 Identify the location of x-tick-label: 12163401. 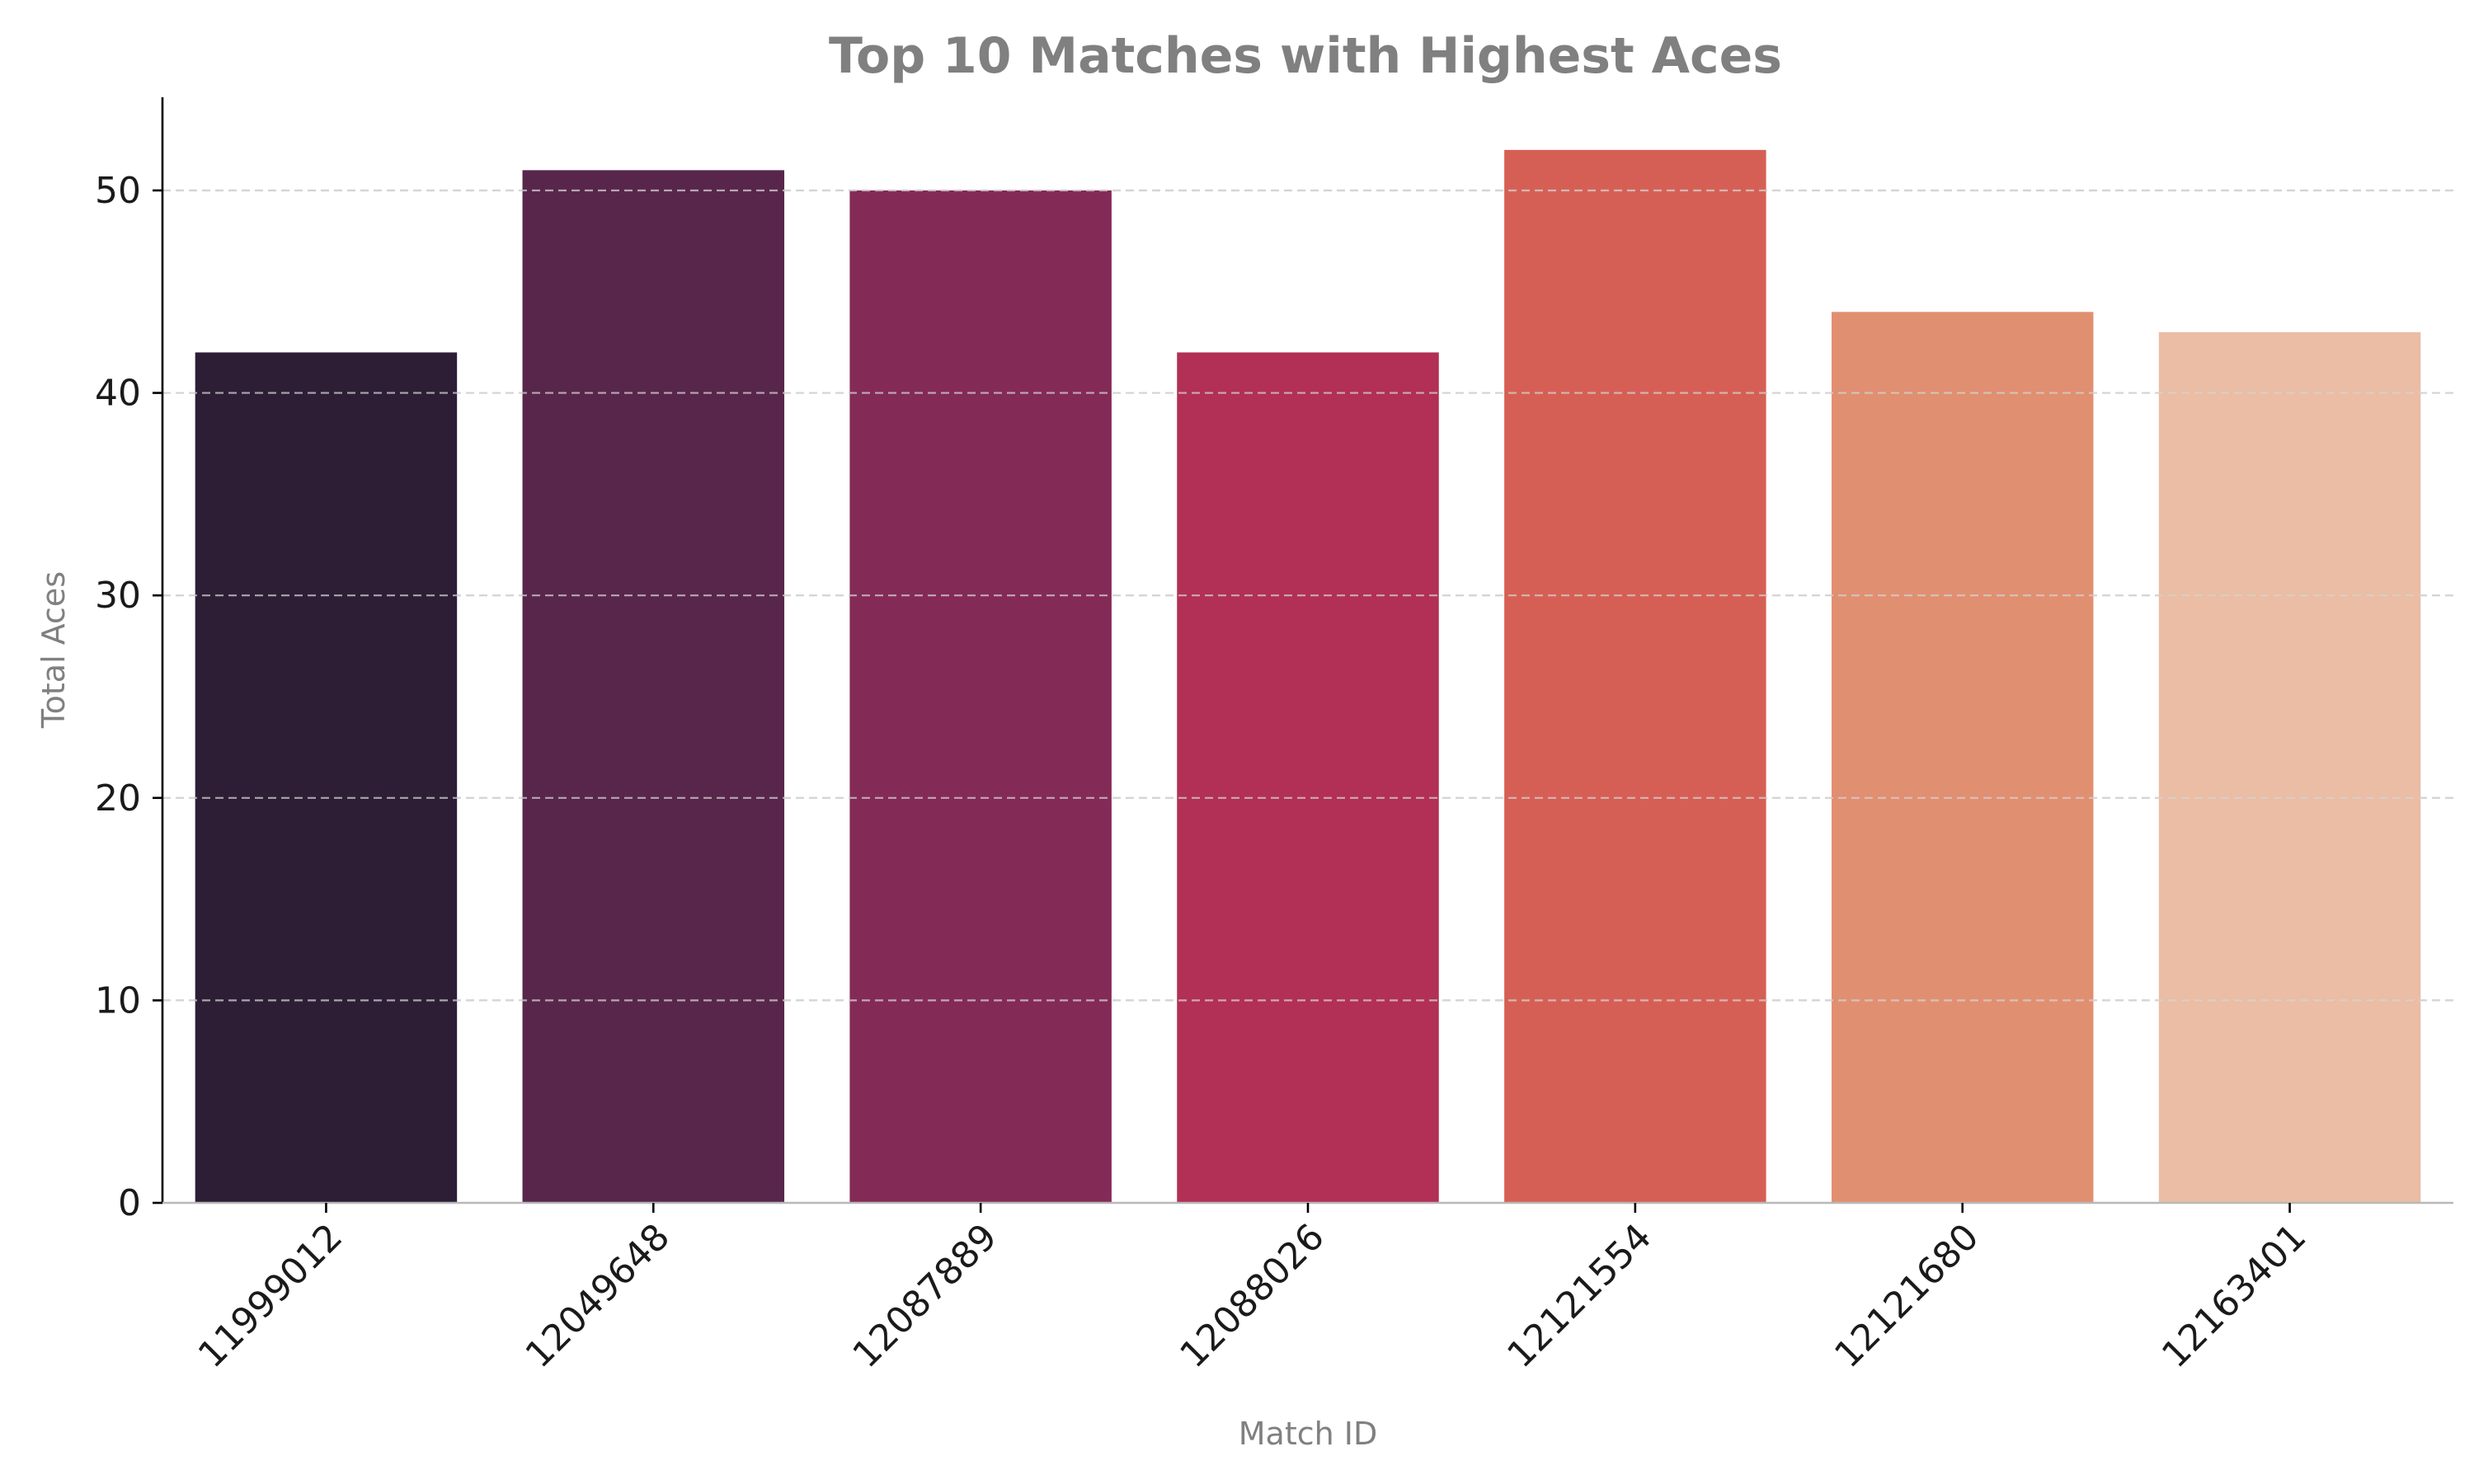
(2234, 1296).